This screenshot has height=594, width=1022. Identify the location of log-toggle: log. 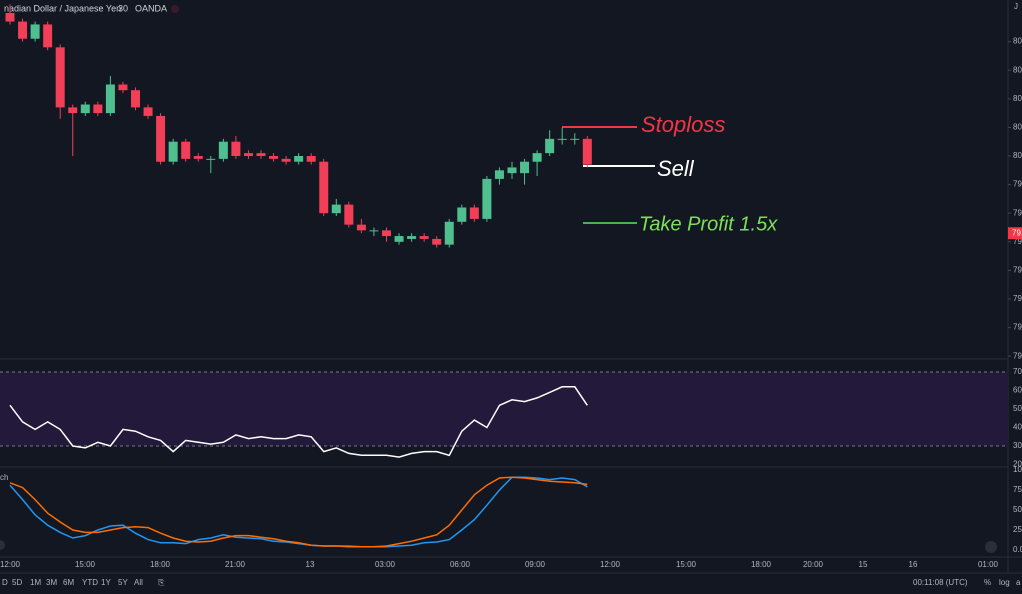
(1004, 582).